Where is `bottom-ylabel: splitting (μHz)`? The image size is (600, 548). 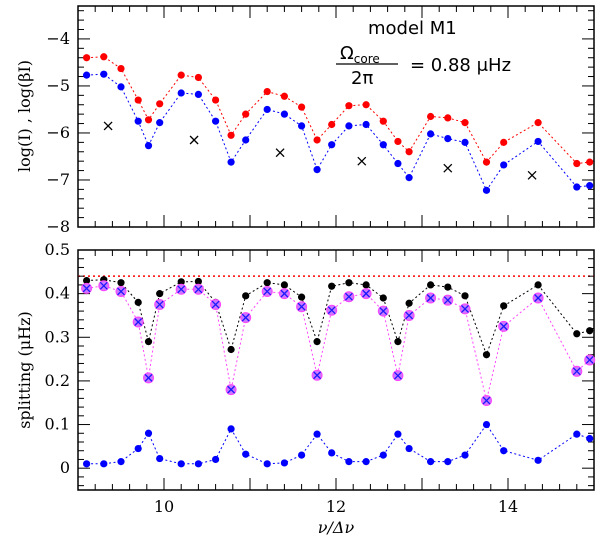
bottom-ylabel: splitting (μHz) is located at coordinates (24, 370).